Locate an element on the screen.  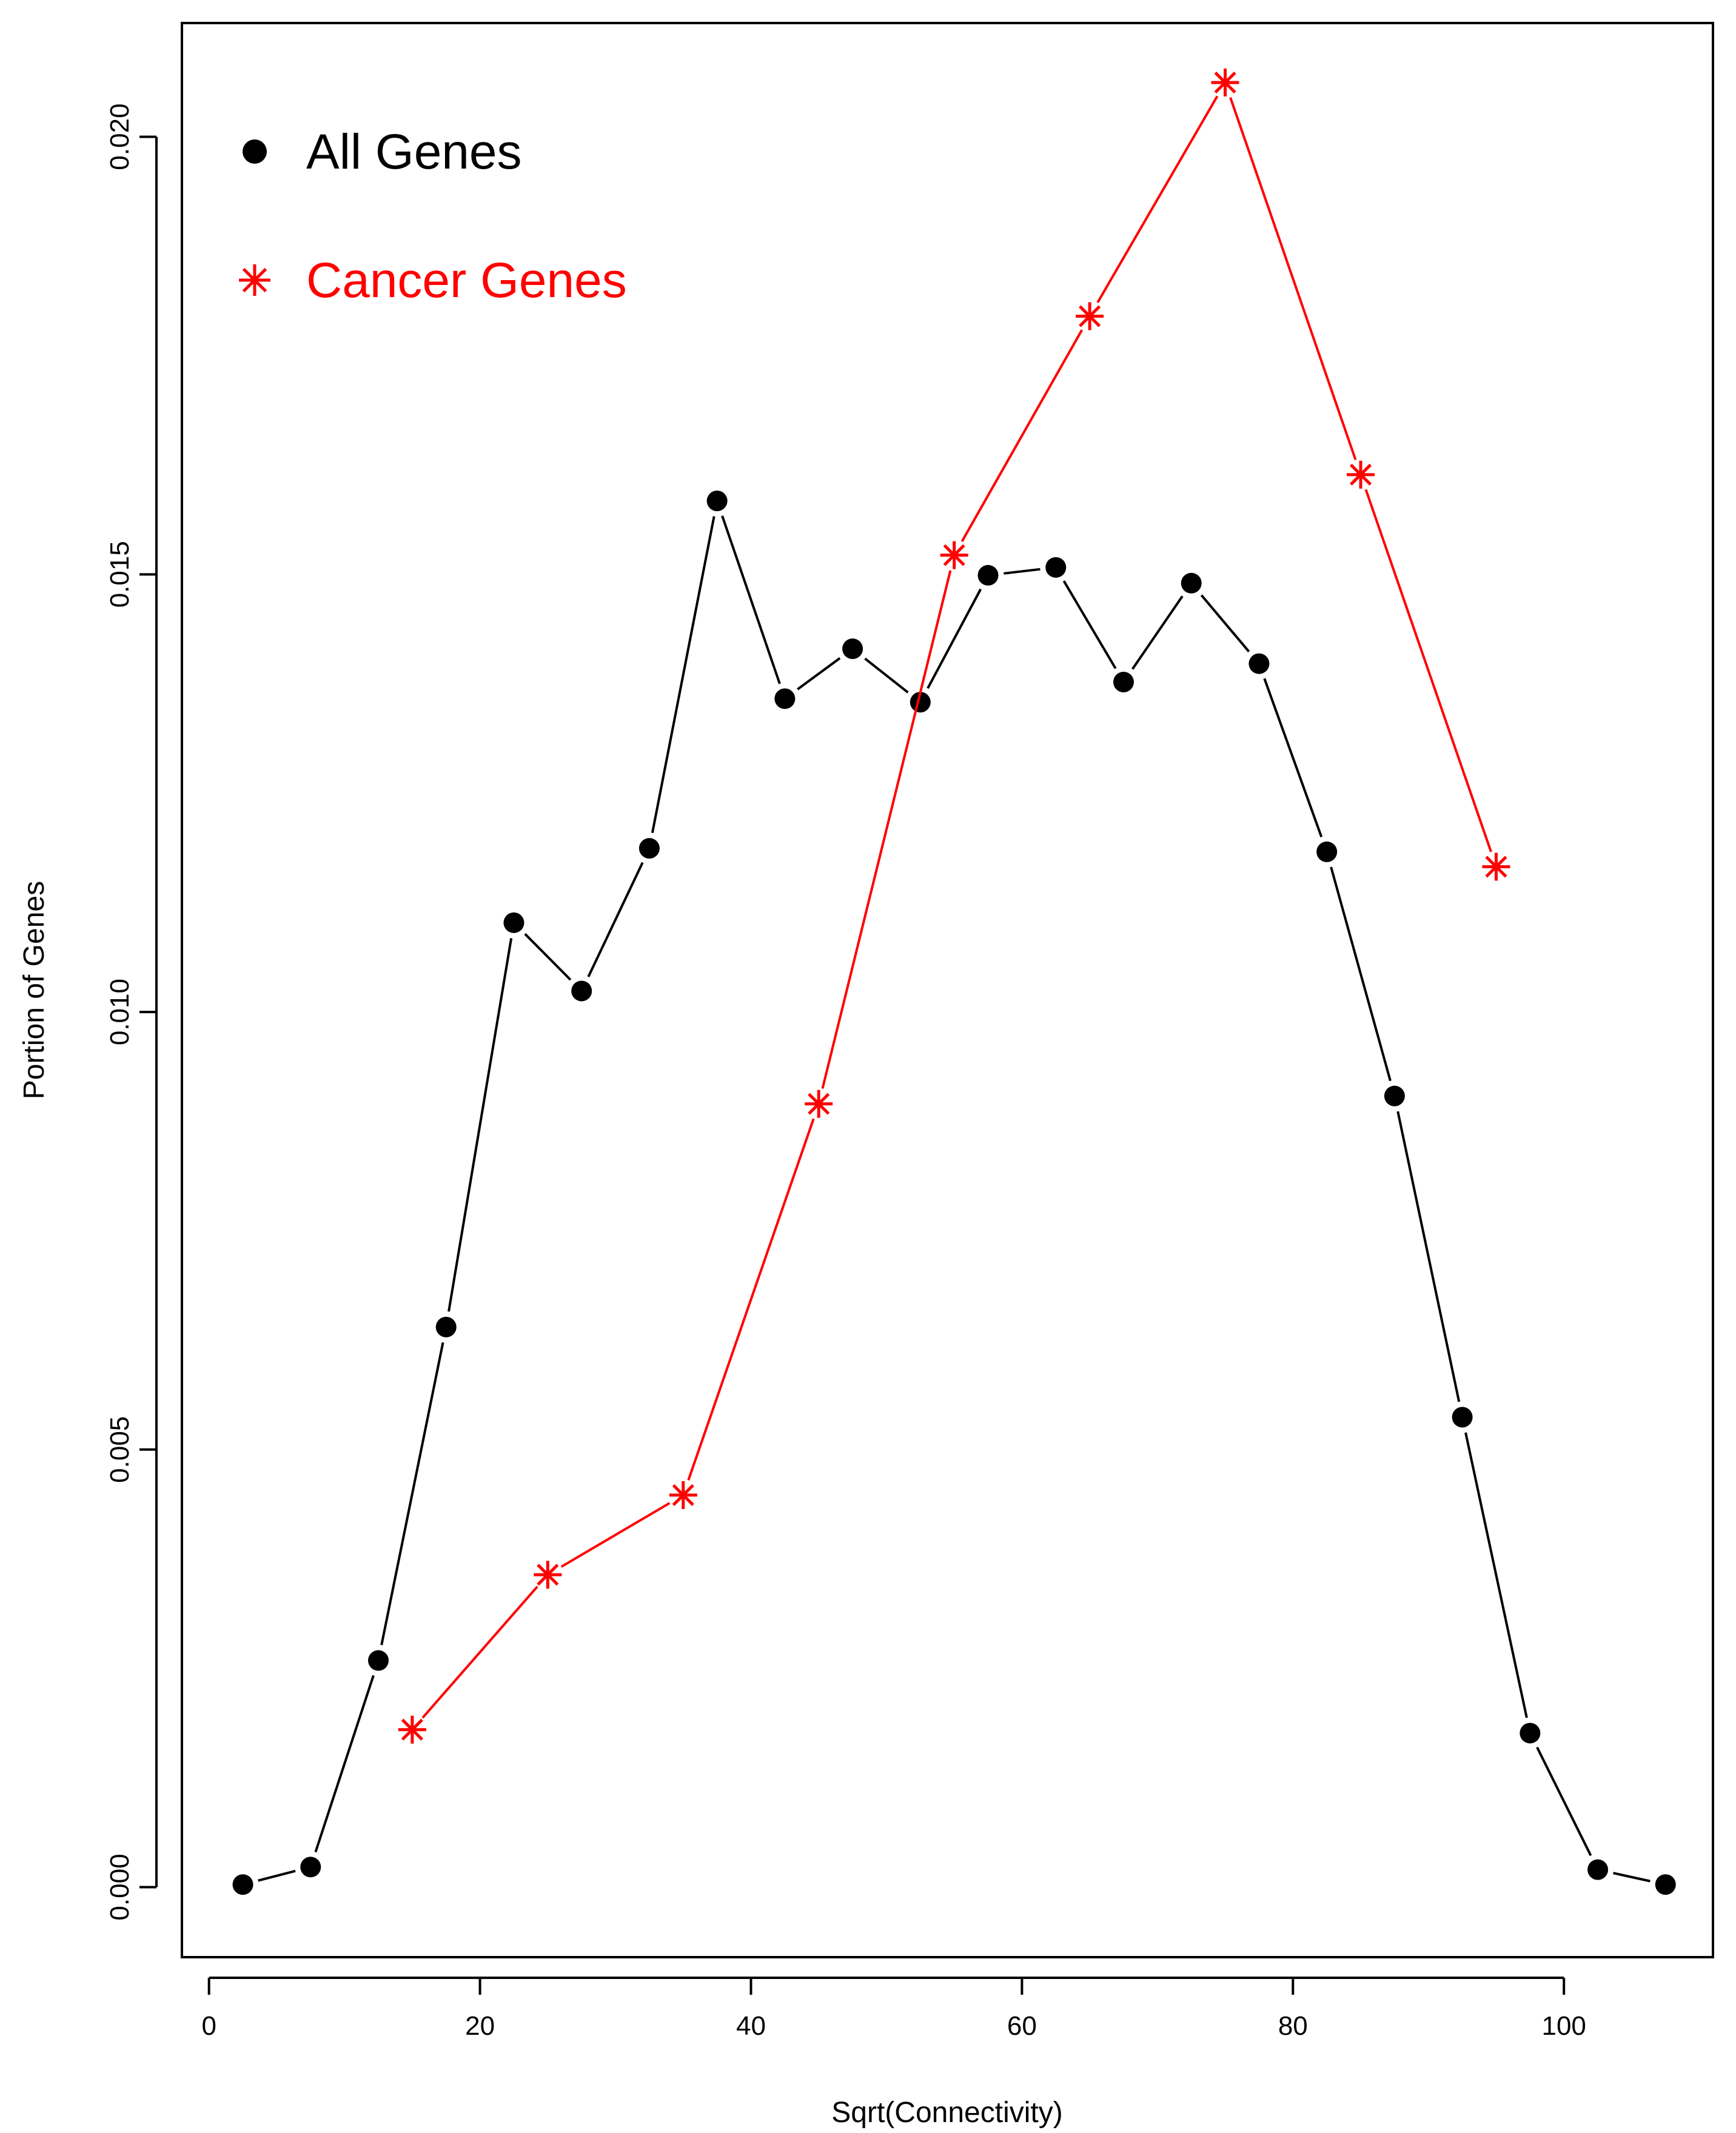
legend-label-all-genes: All Genes is located at coordinates (414, 151).